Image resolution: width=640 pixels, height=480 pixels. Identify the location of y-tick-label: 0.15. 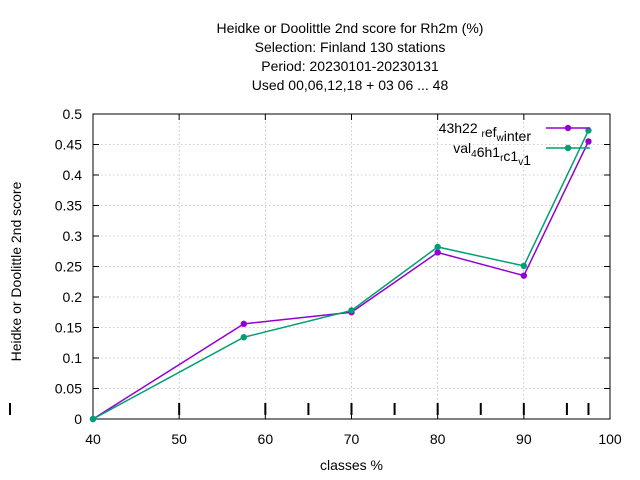
(68, 328).